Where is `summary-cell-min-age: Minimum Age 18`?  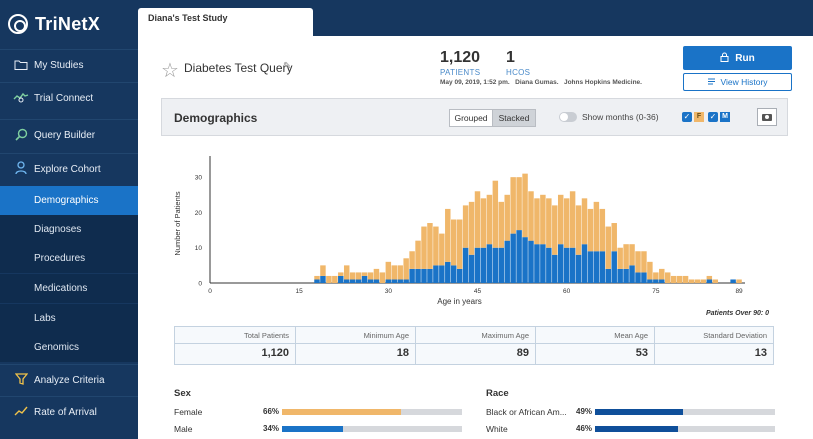
summary-cell-min-age: Minimum Age 18 is located at coordinates (356, 345).